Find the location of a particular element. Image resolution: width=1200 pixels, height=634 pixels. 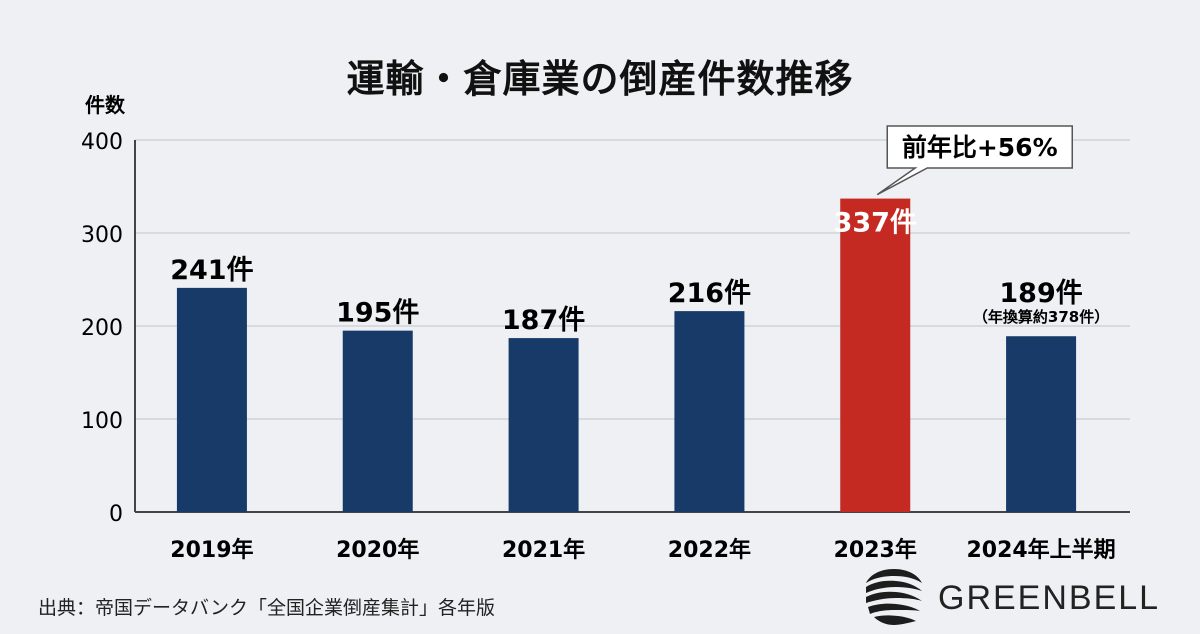

data-label: 241件 is located at coordinates (211, 270).